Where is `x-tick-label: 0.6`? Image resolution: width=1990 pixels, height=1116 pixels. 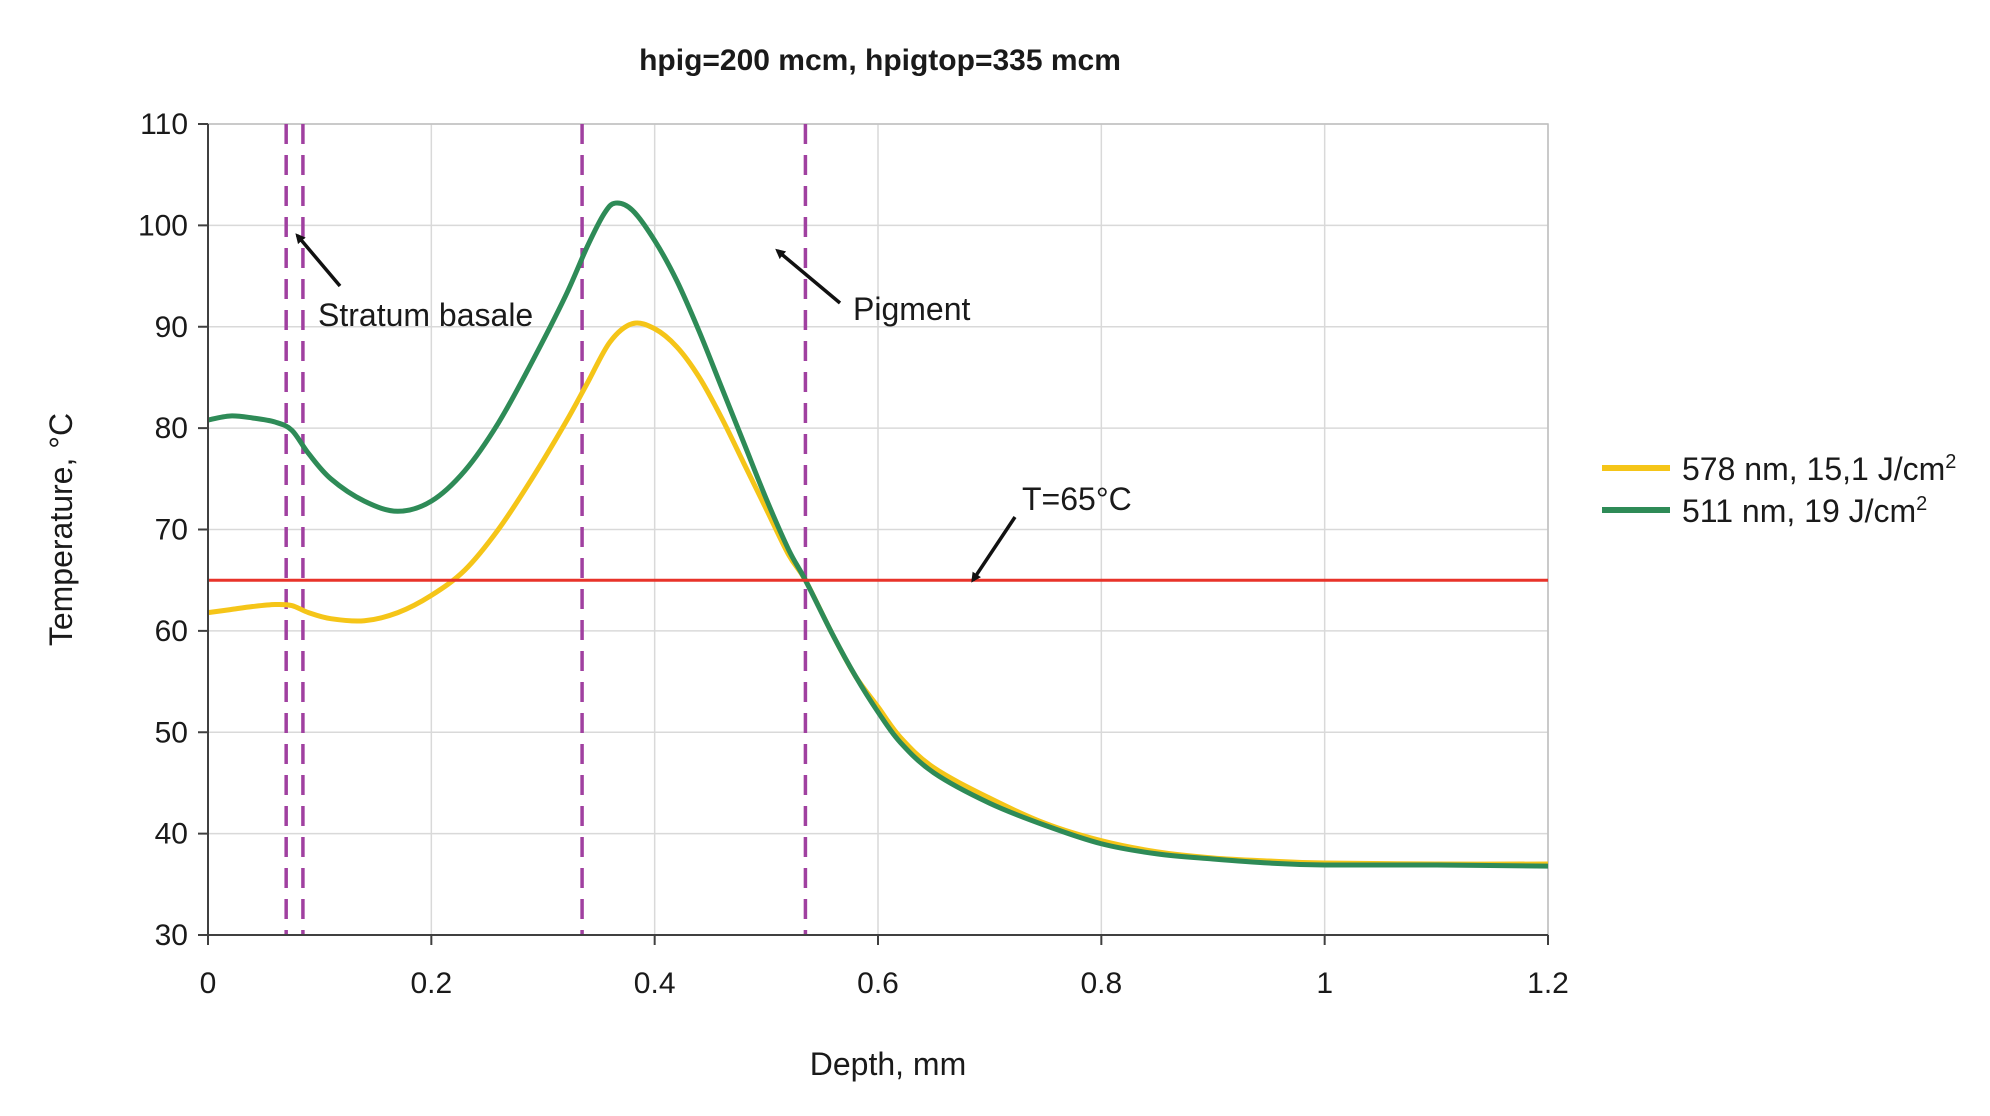 x-tick-label: 0.6 is located at coordinates (878, 983).